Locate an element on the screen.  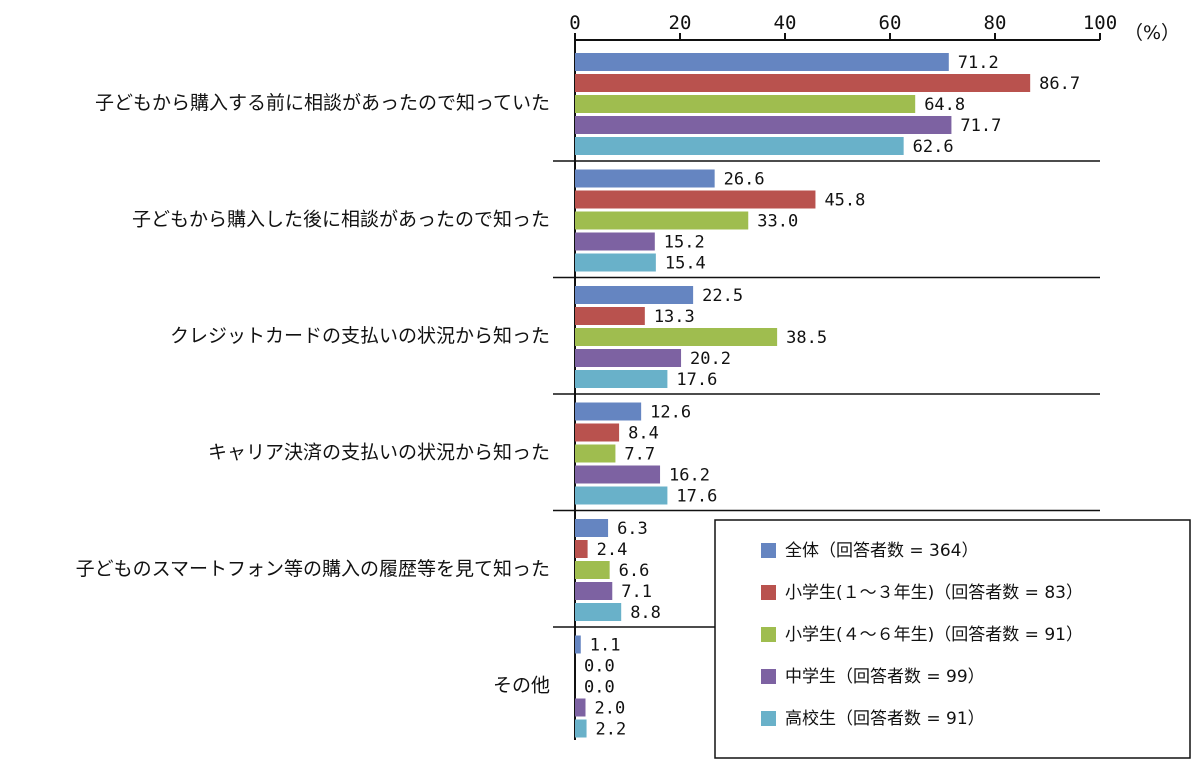
legend-entry: 全体（回答者数 = 364） is located at coordinates (882, 551).